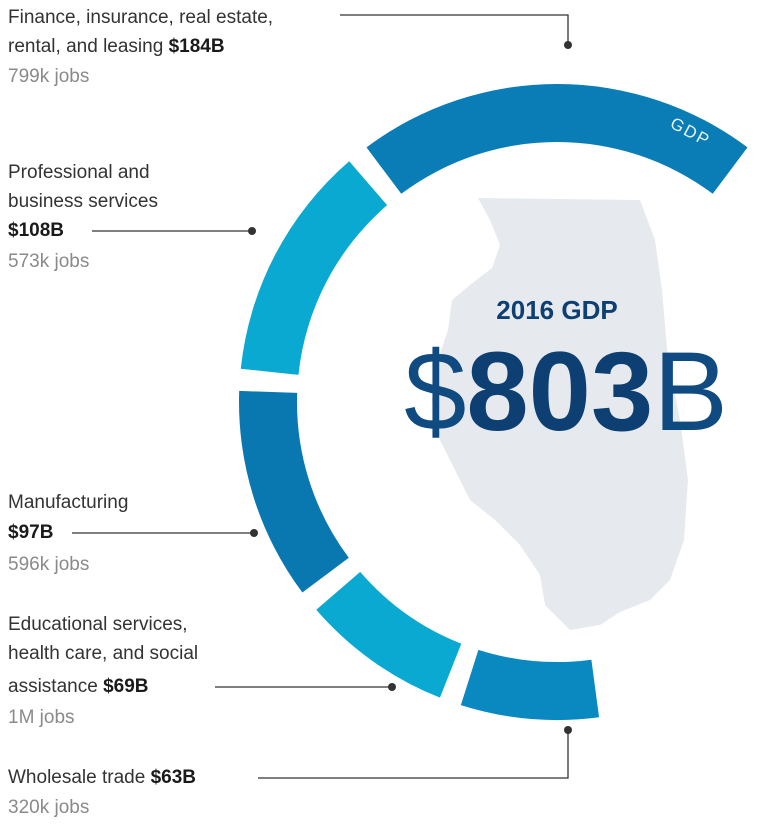 This screenshot has height=829, width=767. I want to click on label-line: health care, and social, so click(103, 653).